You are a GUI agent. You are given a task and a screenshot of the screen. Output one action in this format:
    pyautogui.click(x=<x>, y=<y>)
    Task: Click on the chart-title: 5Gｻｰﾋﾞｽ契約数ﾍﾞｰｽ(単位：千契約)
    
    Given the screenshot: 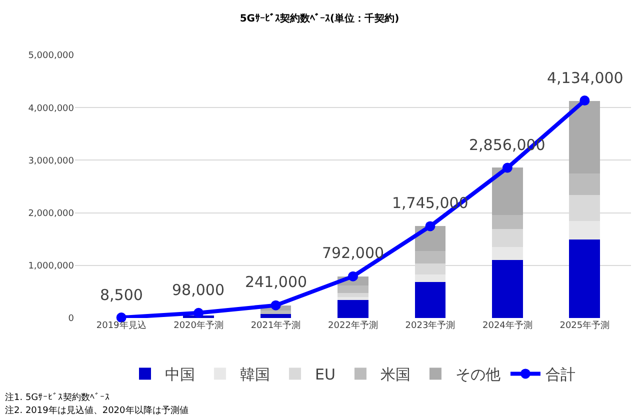 What is the action you would take?
    pyautogui.click(x=320, y=18)
    